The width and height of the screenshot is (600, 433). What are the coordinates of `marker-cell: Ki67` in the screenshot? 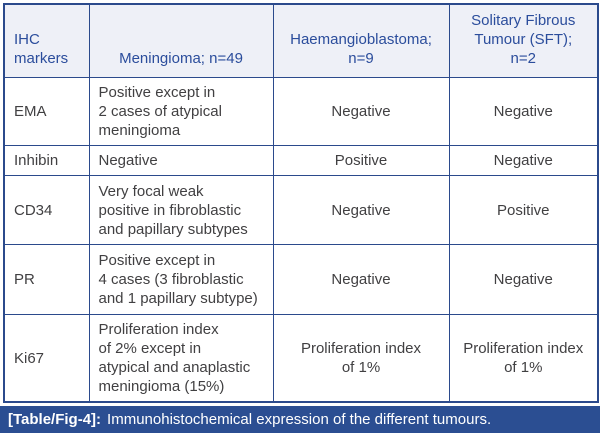 It's located at (46, 358).